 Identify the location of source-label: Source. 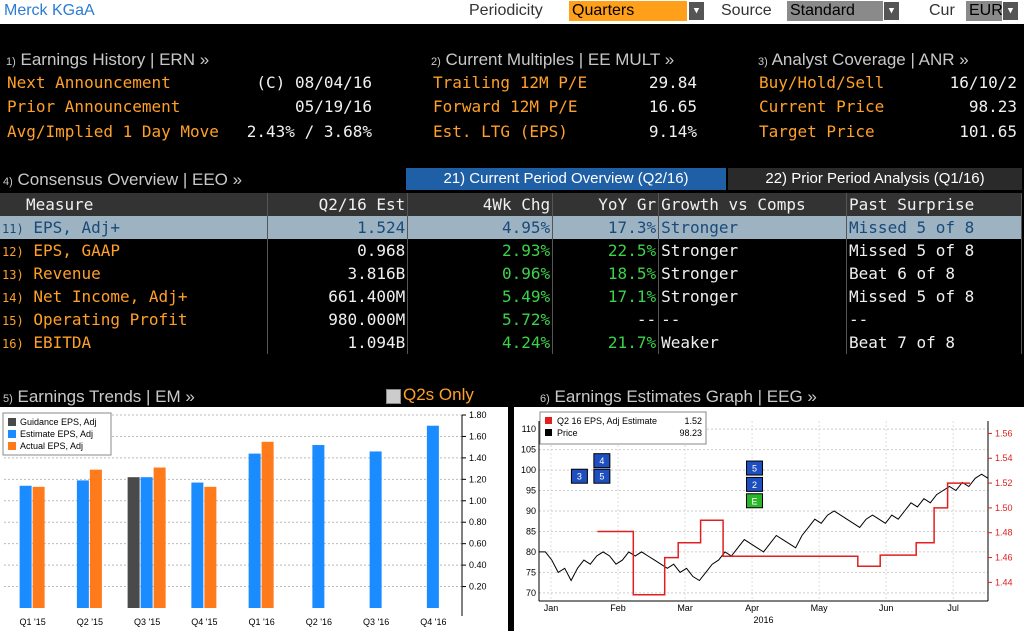
(746, 10).